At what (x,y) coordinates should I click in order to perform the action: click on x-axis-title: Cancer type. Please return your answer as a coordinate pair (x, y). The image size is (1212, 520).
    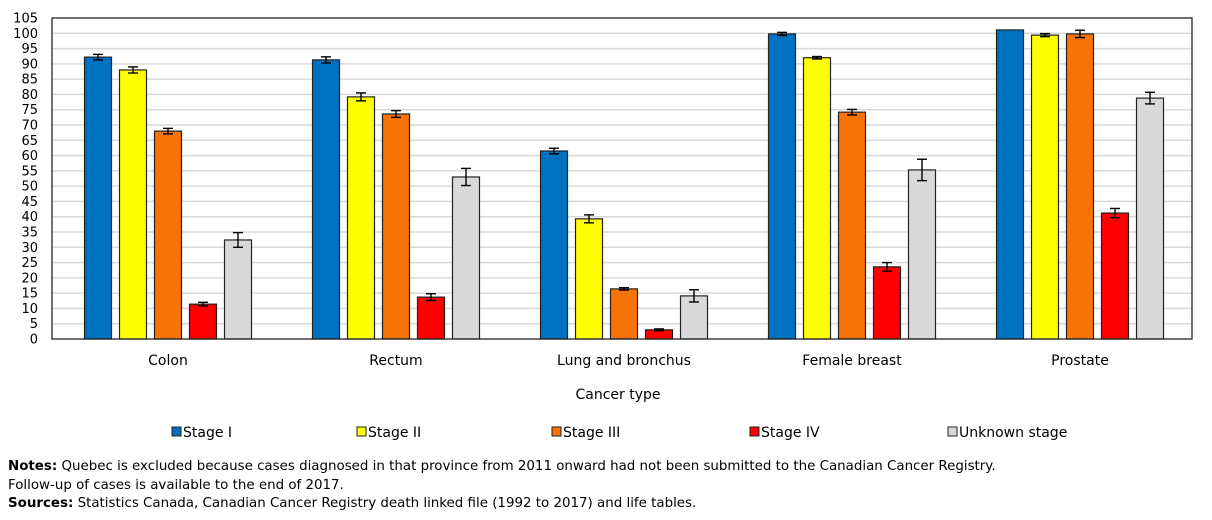
    Looking at the image, I should click on (617, 395).